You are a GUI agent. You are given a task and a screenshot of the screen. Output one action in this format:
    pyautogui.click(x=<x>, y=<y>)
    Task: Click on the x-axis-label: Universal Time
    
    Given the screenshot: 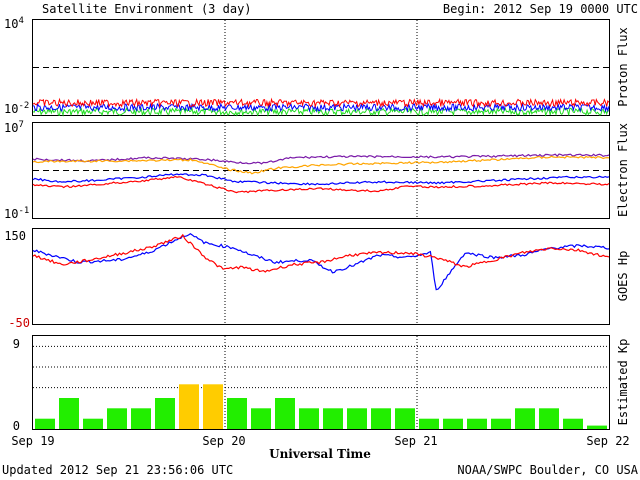 What is the action you would take?
    pyautogui.click(x=320, y=454)
    